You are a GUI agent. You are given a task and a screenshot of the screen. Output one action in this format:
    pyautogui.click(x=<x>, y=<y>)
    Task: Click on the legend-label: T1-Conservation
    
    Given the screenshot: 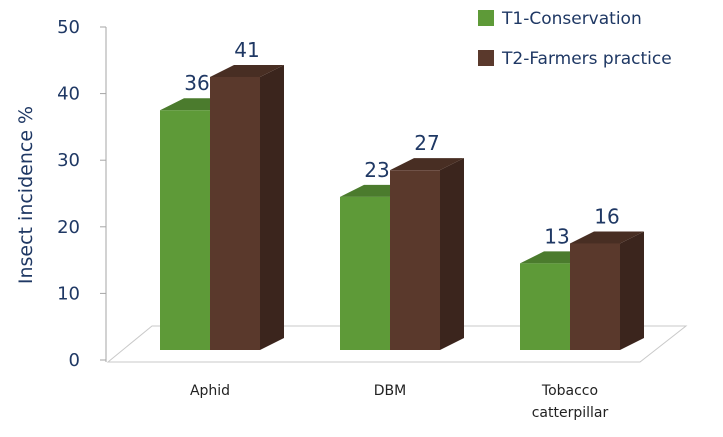 What is the action you would take?
    pyautogui.click(x=571, y=19)
    